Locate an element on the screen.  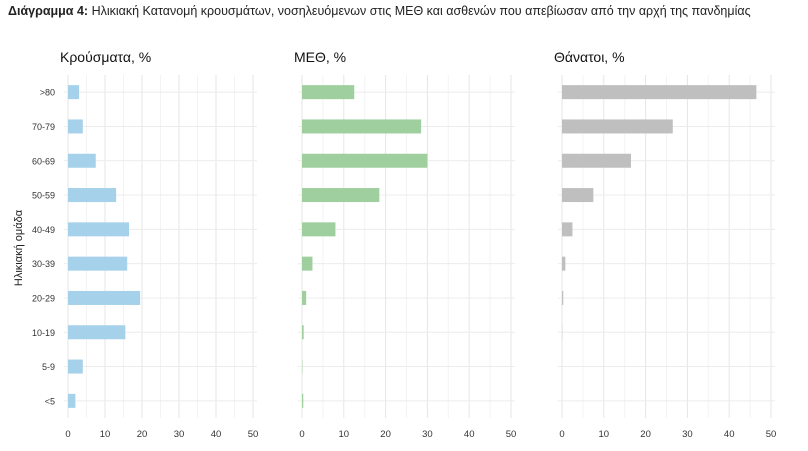
panel-title: Κρούσματα, % is located at coordinates (105, 57).